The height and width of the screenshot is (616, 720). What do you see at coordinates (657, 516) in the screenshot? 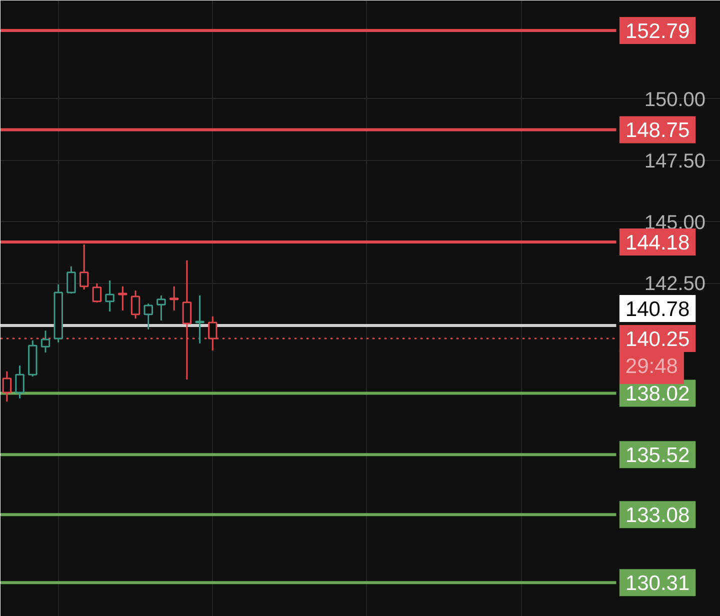
I see `ref-line-label: 133.08` at bounding box center [657, 516].